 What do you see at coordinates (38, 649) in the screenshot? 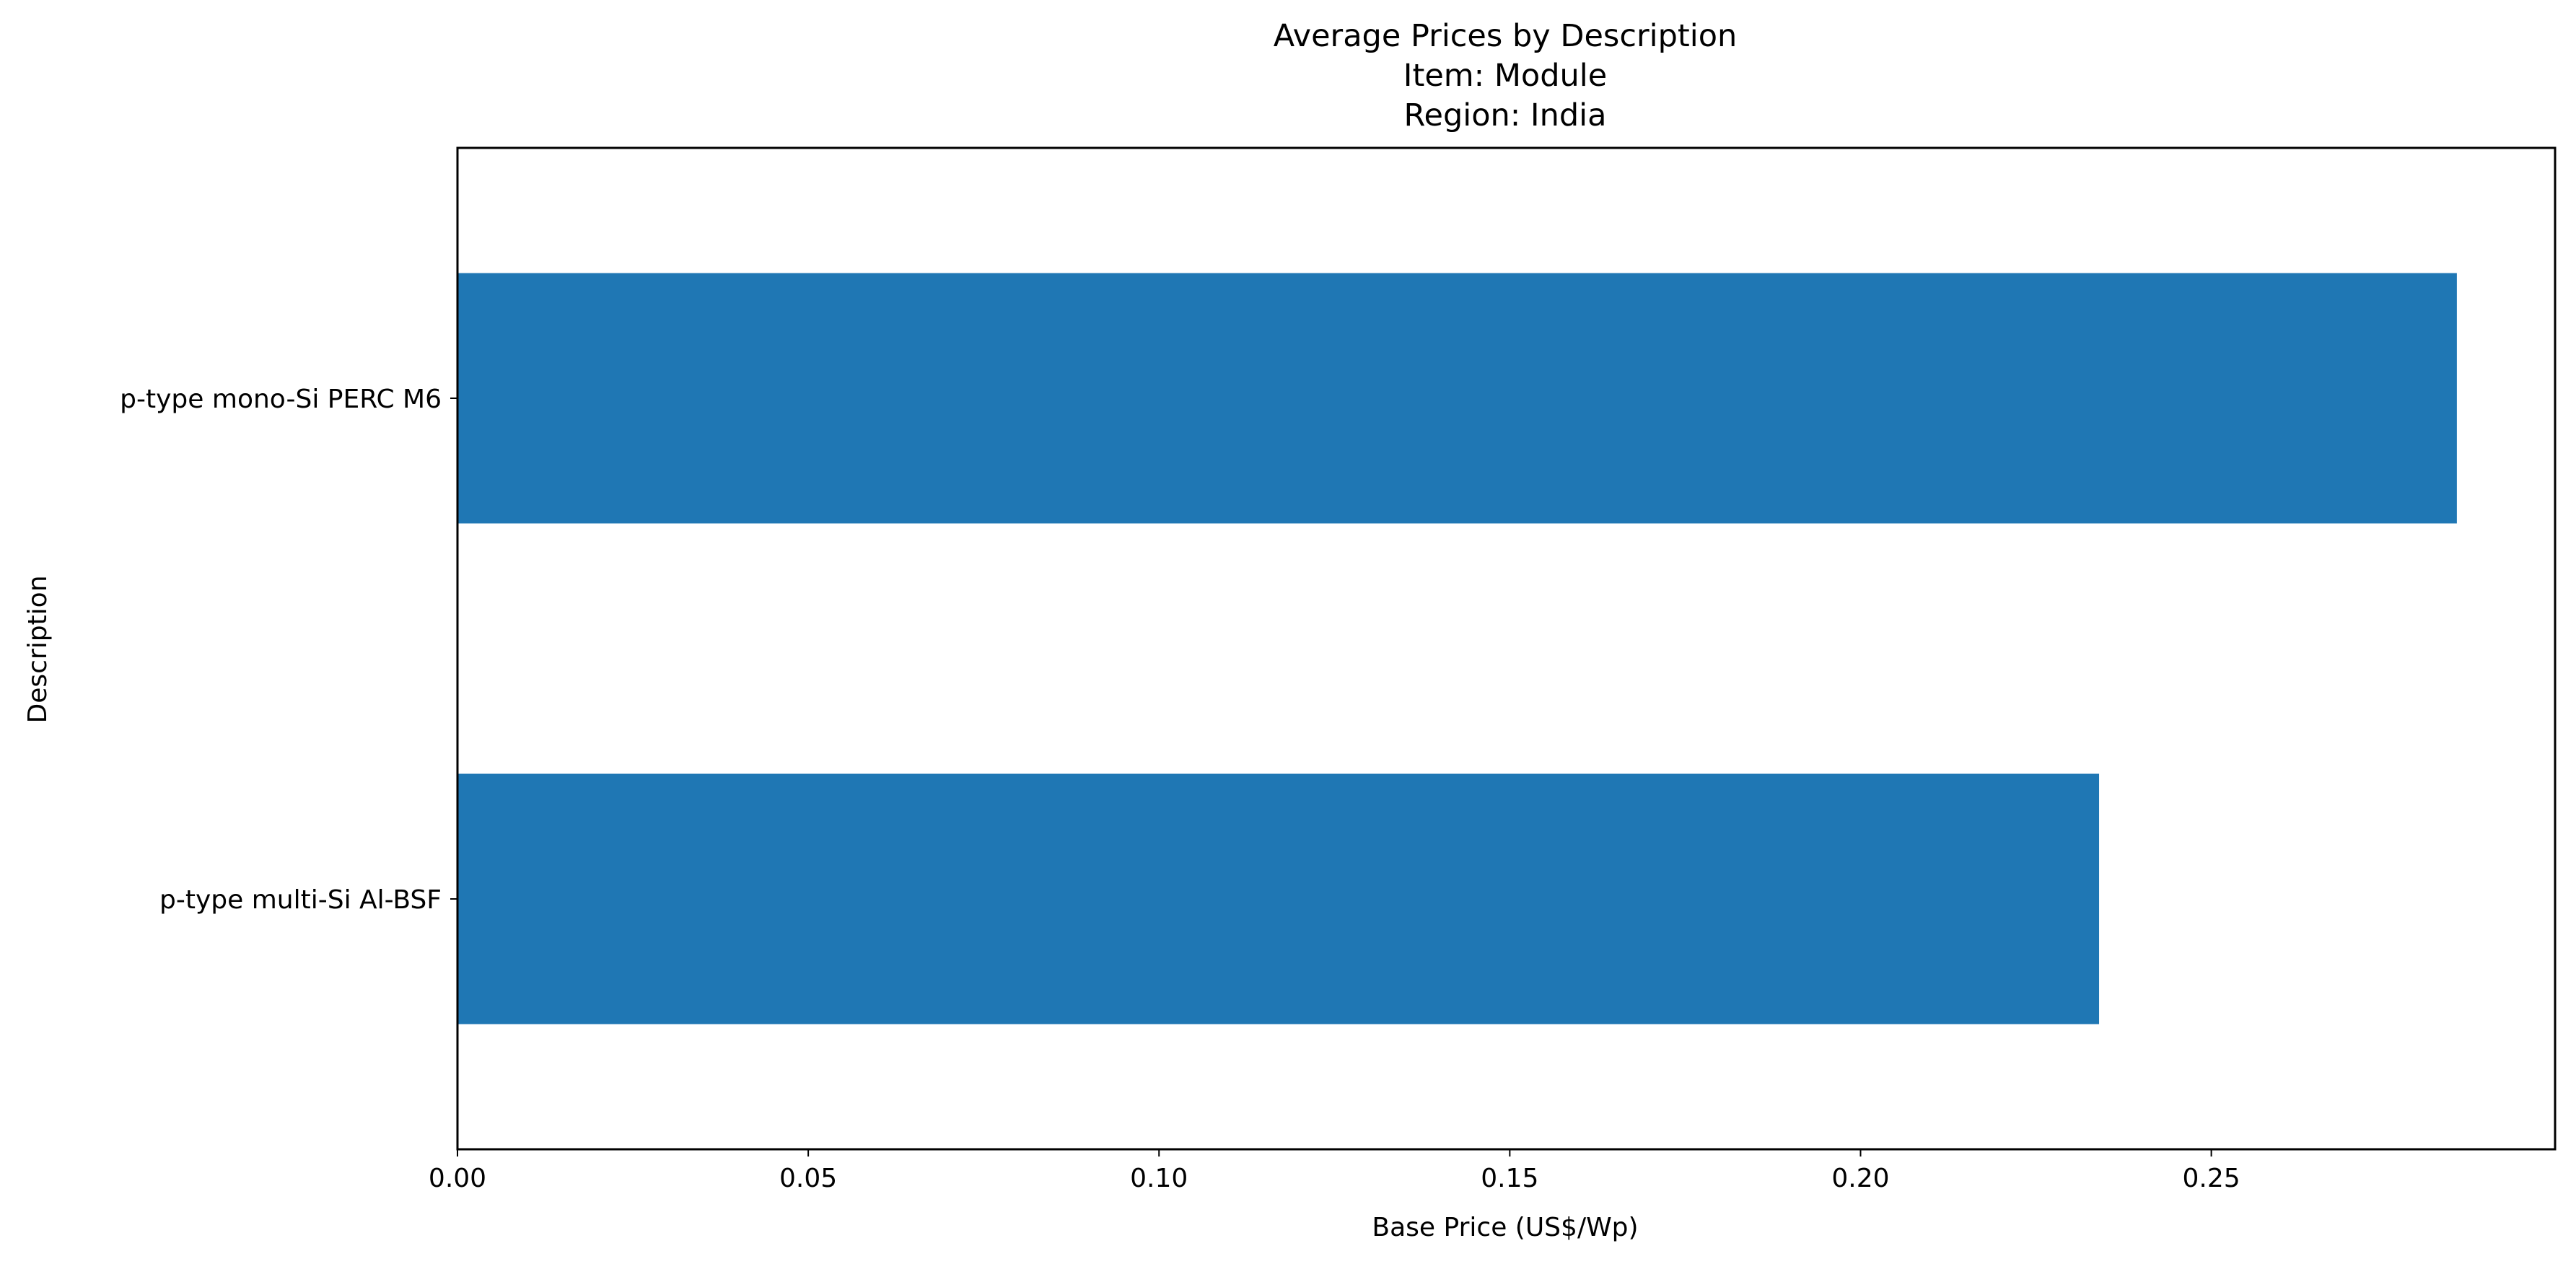
I see `y-axis-label: Description` at bounding box center [38, 649].